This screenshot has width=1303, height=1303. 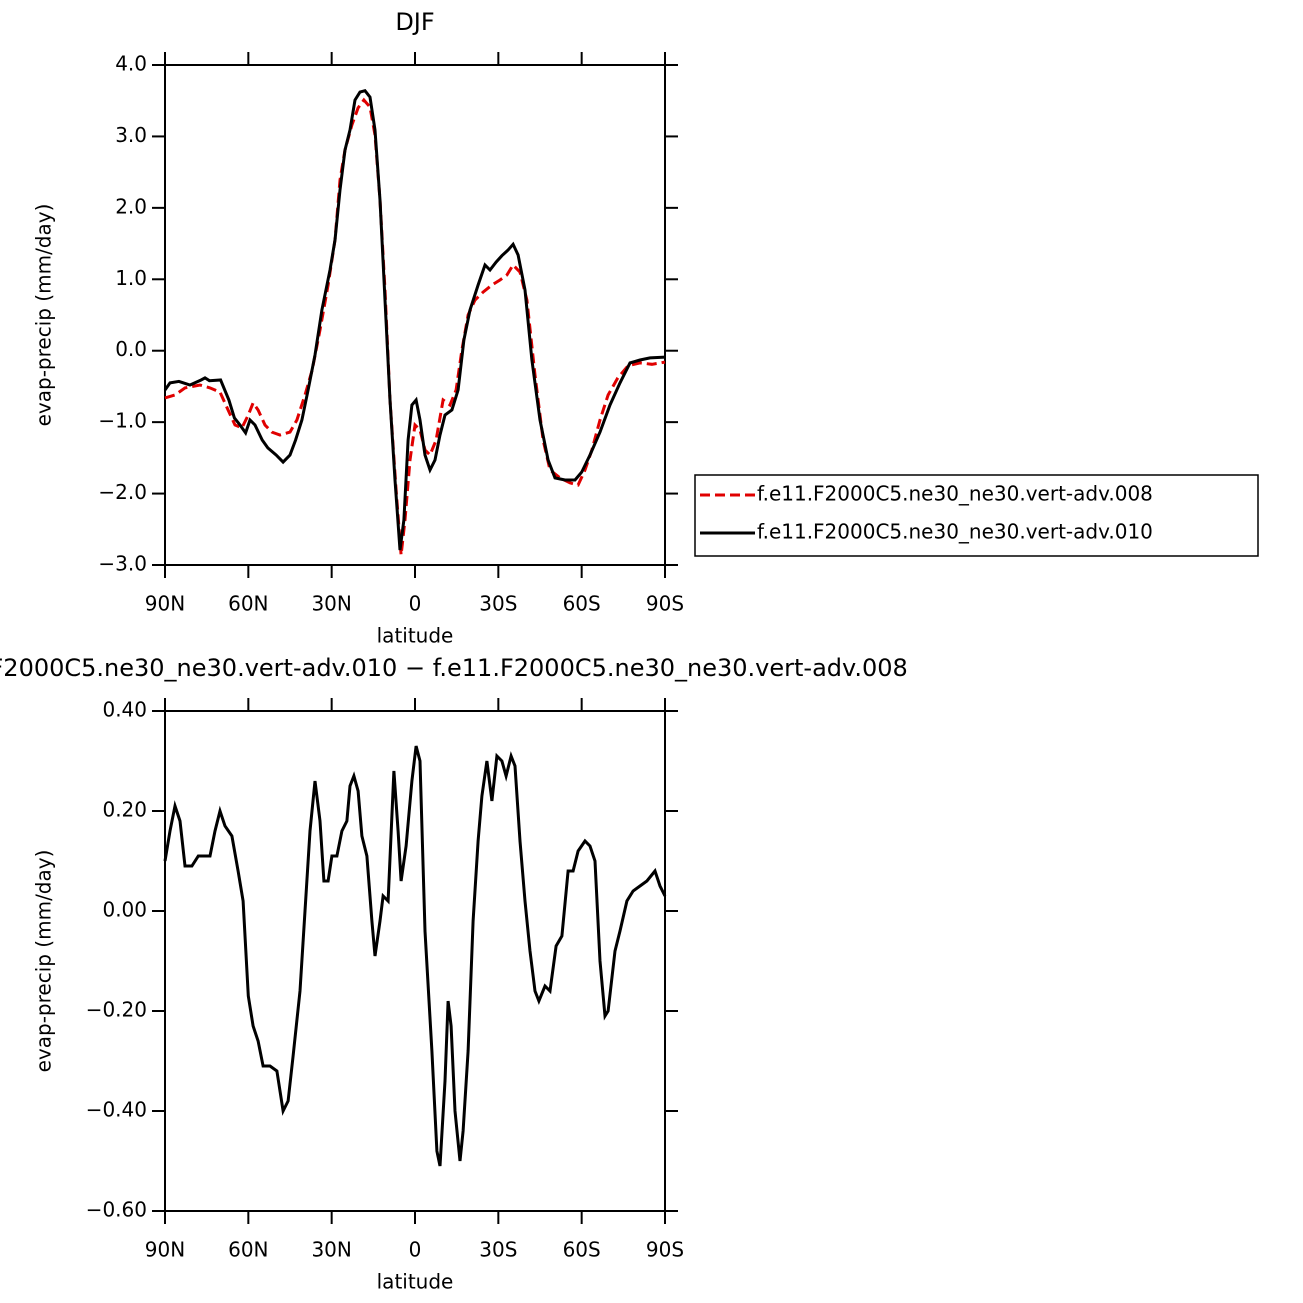 I want to click on y-tick-label: −1.0, so click(x=122, y=421).